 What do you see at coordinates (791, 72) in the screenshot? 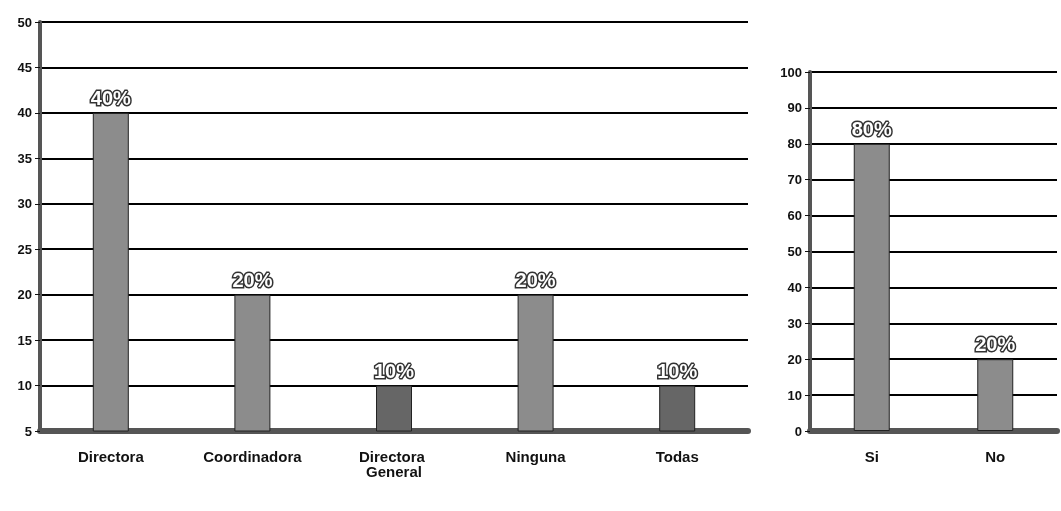
I see `y-tick-label: 100` at bounding box center [791, 72].